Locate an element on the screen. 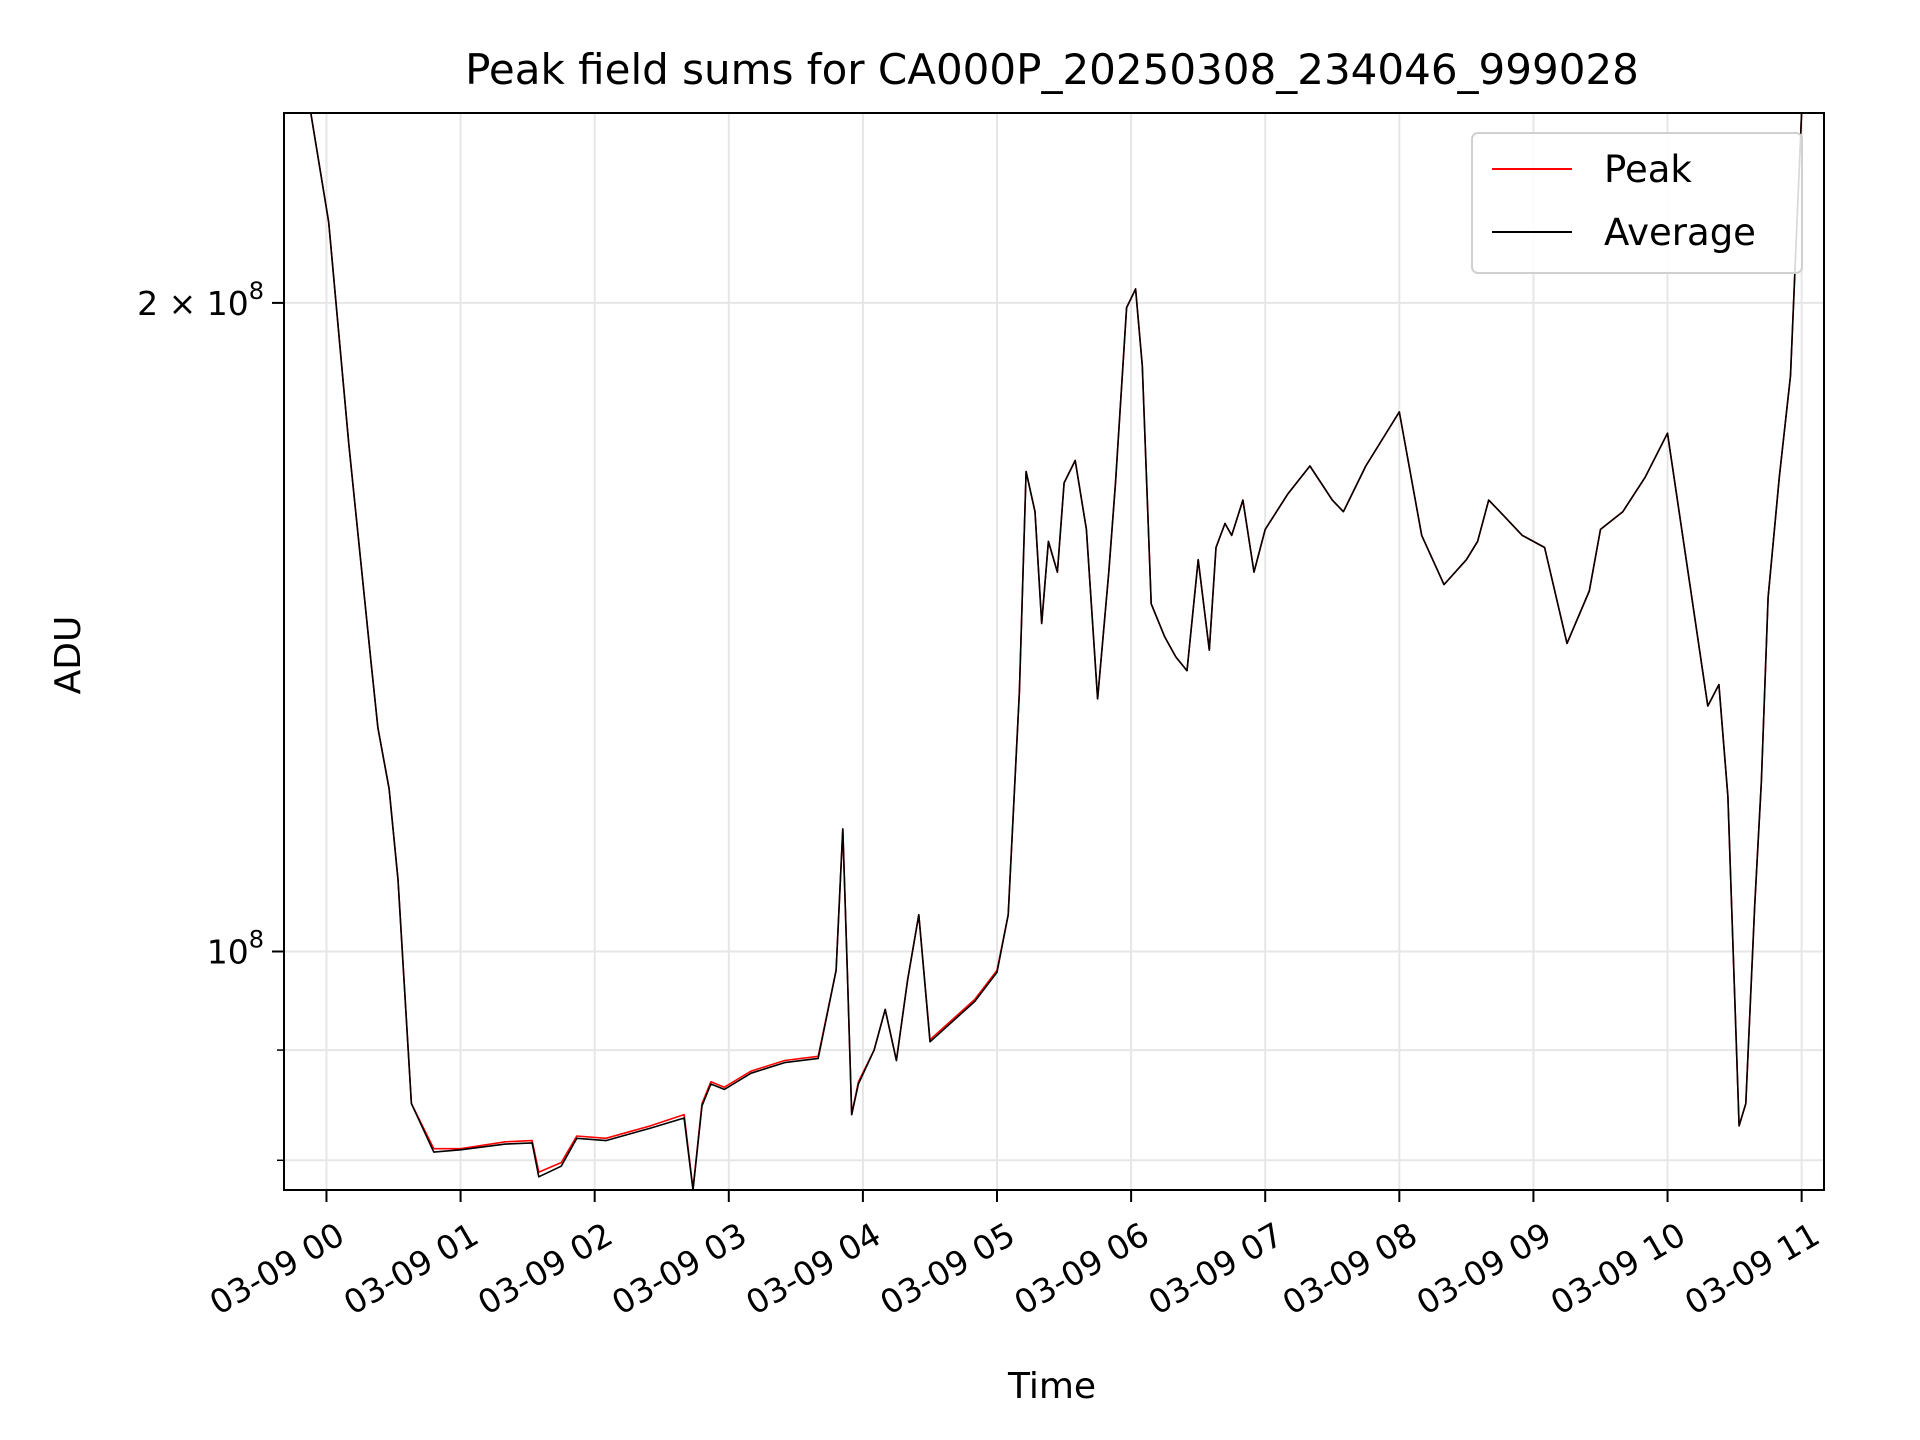  y-axis-label: ADU is located at coordinates (68, 655).